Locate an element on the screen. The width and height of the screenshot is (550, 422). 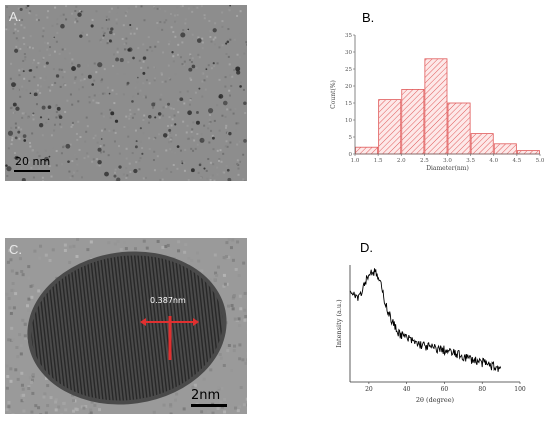
y-tick-label: 35 is located at coordinates (348, 36).